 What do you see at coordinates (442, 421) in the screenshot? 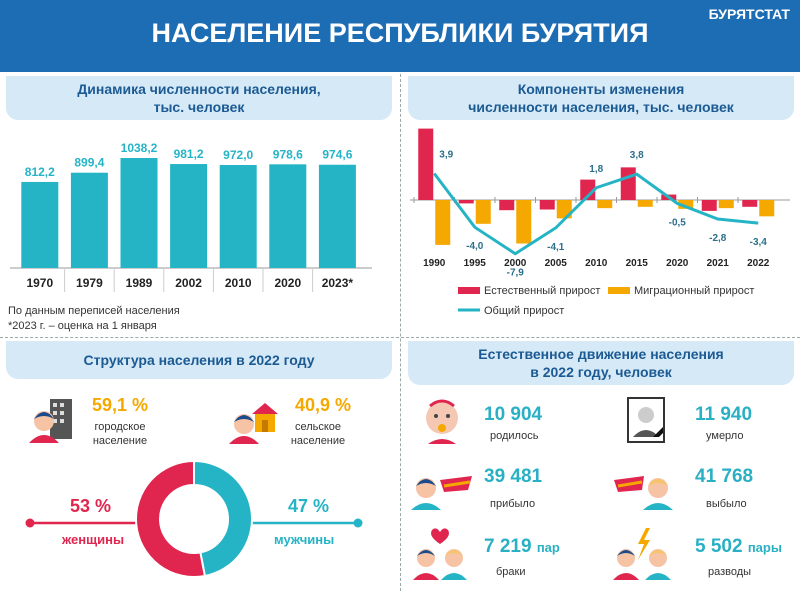
I see `baby-icon` at bounding box center [442, 421].